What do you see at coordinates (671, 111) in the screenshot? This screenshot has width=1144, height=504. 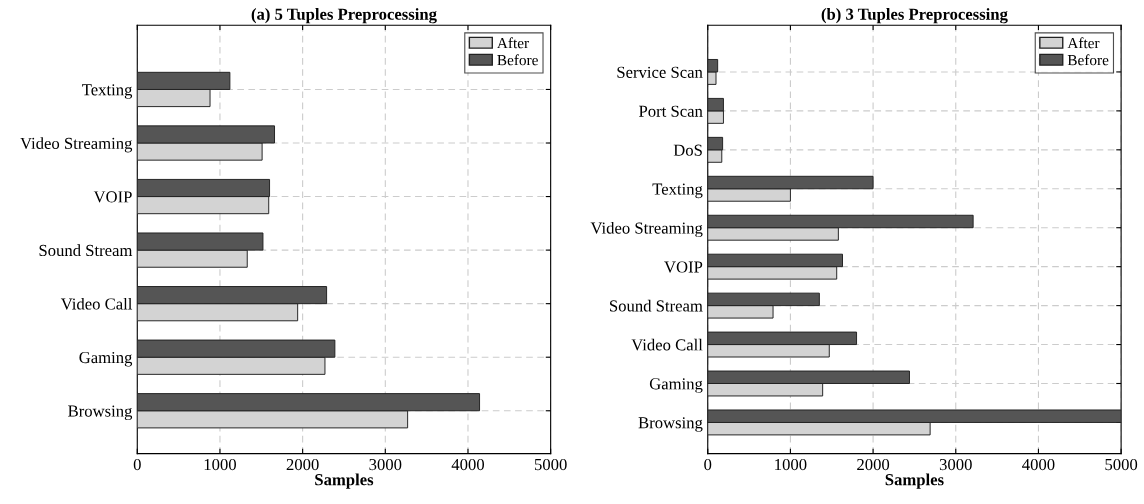 I see `y-tick-label: Port Scan` at bounding box center [671, 111].